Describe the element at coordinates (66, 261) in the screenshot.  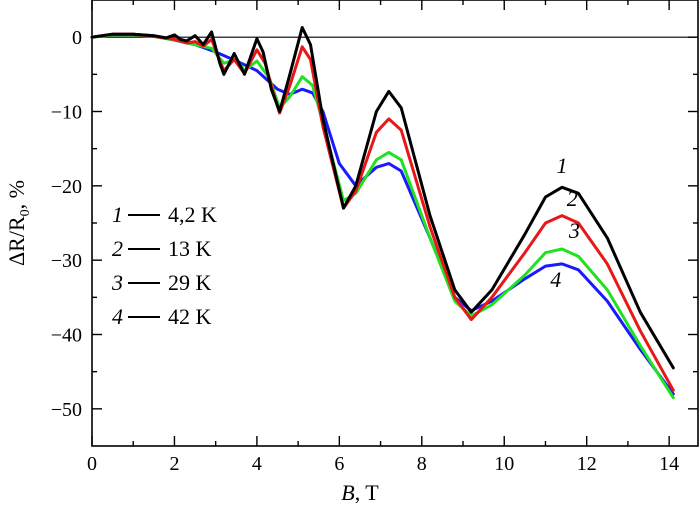
I see `y-tick-label: −30` at that location.